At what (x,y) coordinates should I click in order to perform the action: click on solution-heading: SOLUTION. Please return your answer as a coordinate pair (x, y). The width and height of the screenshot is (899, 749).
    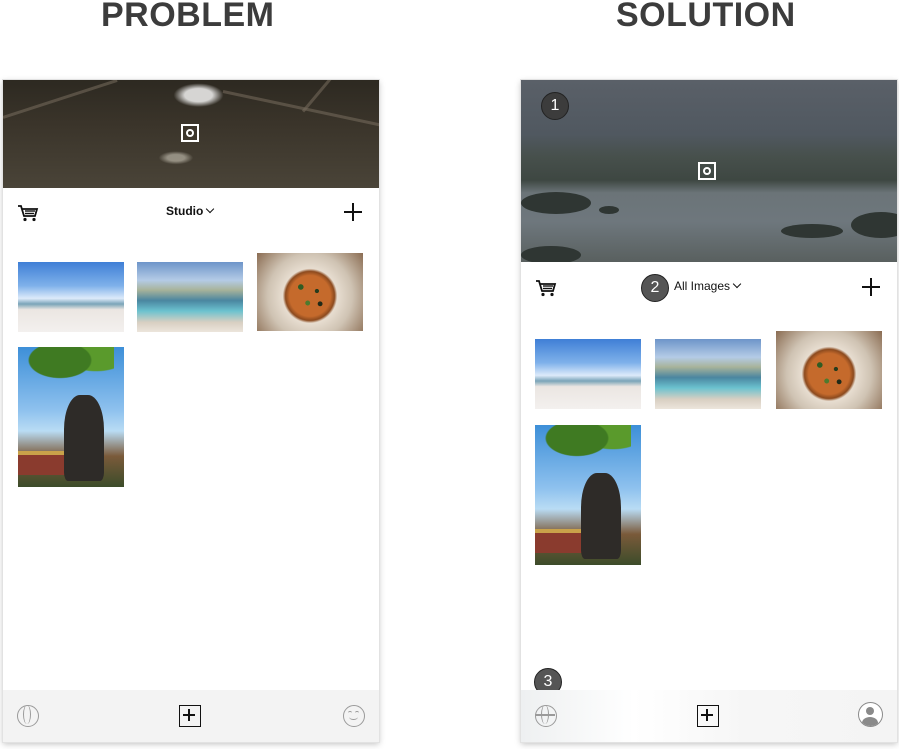
    Looking at the image, I should click on (706, 17).